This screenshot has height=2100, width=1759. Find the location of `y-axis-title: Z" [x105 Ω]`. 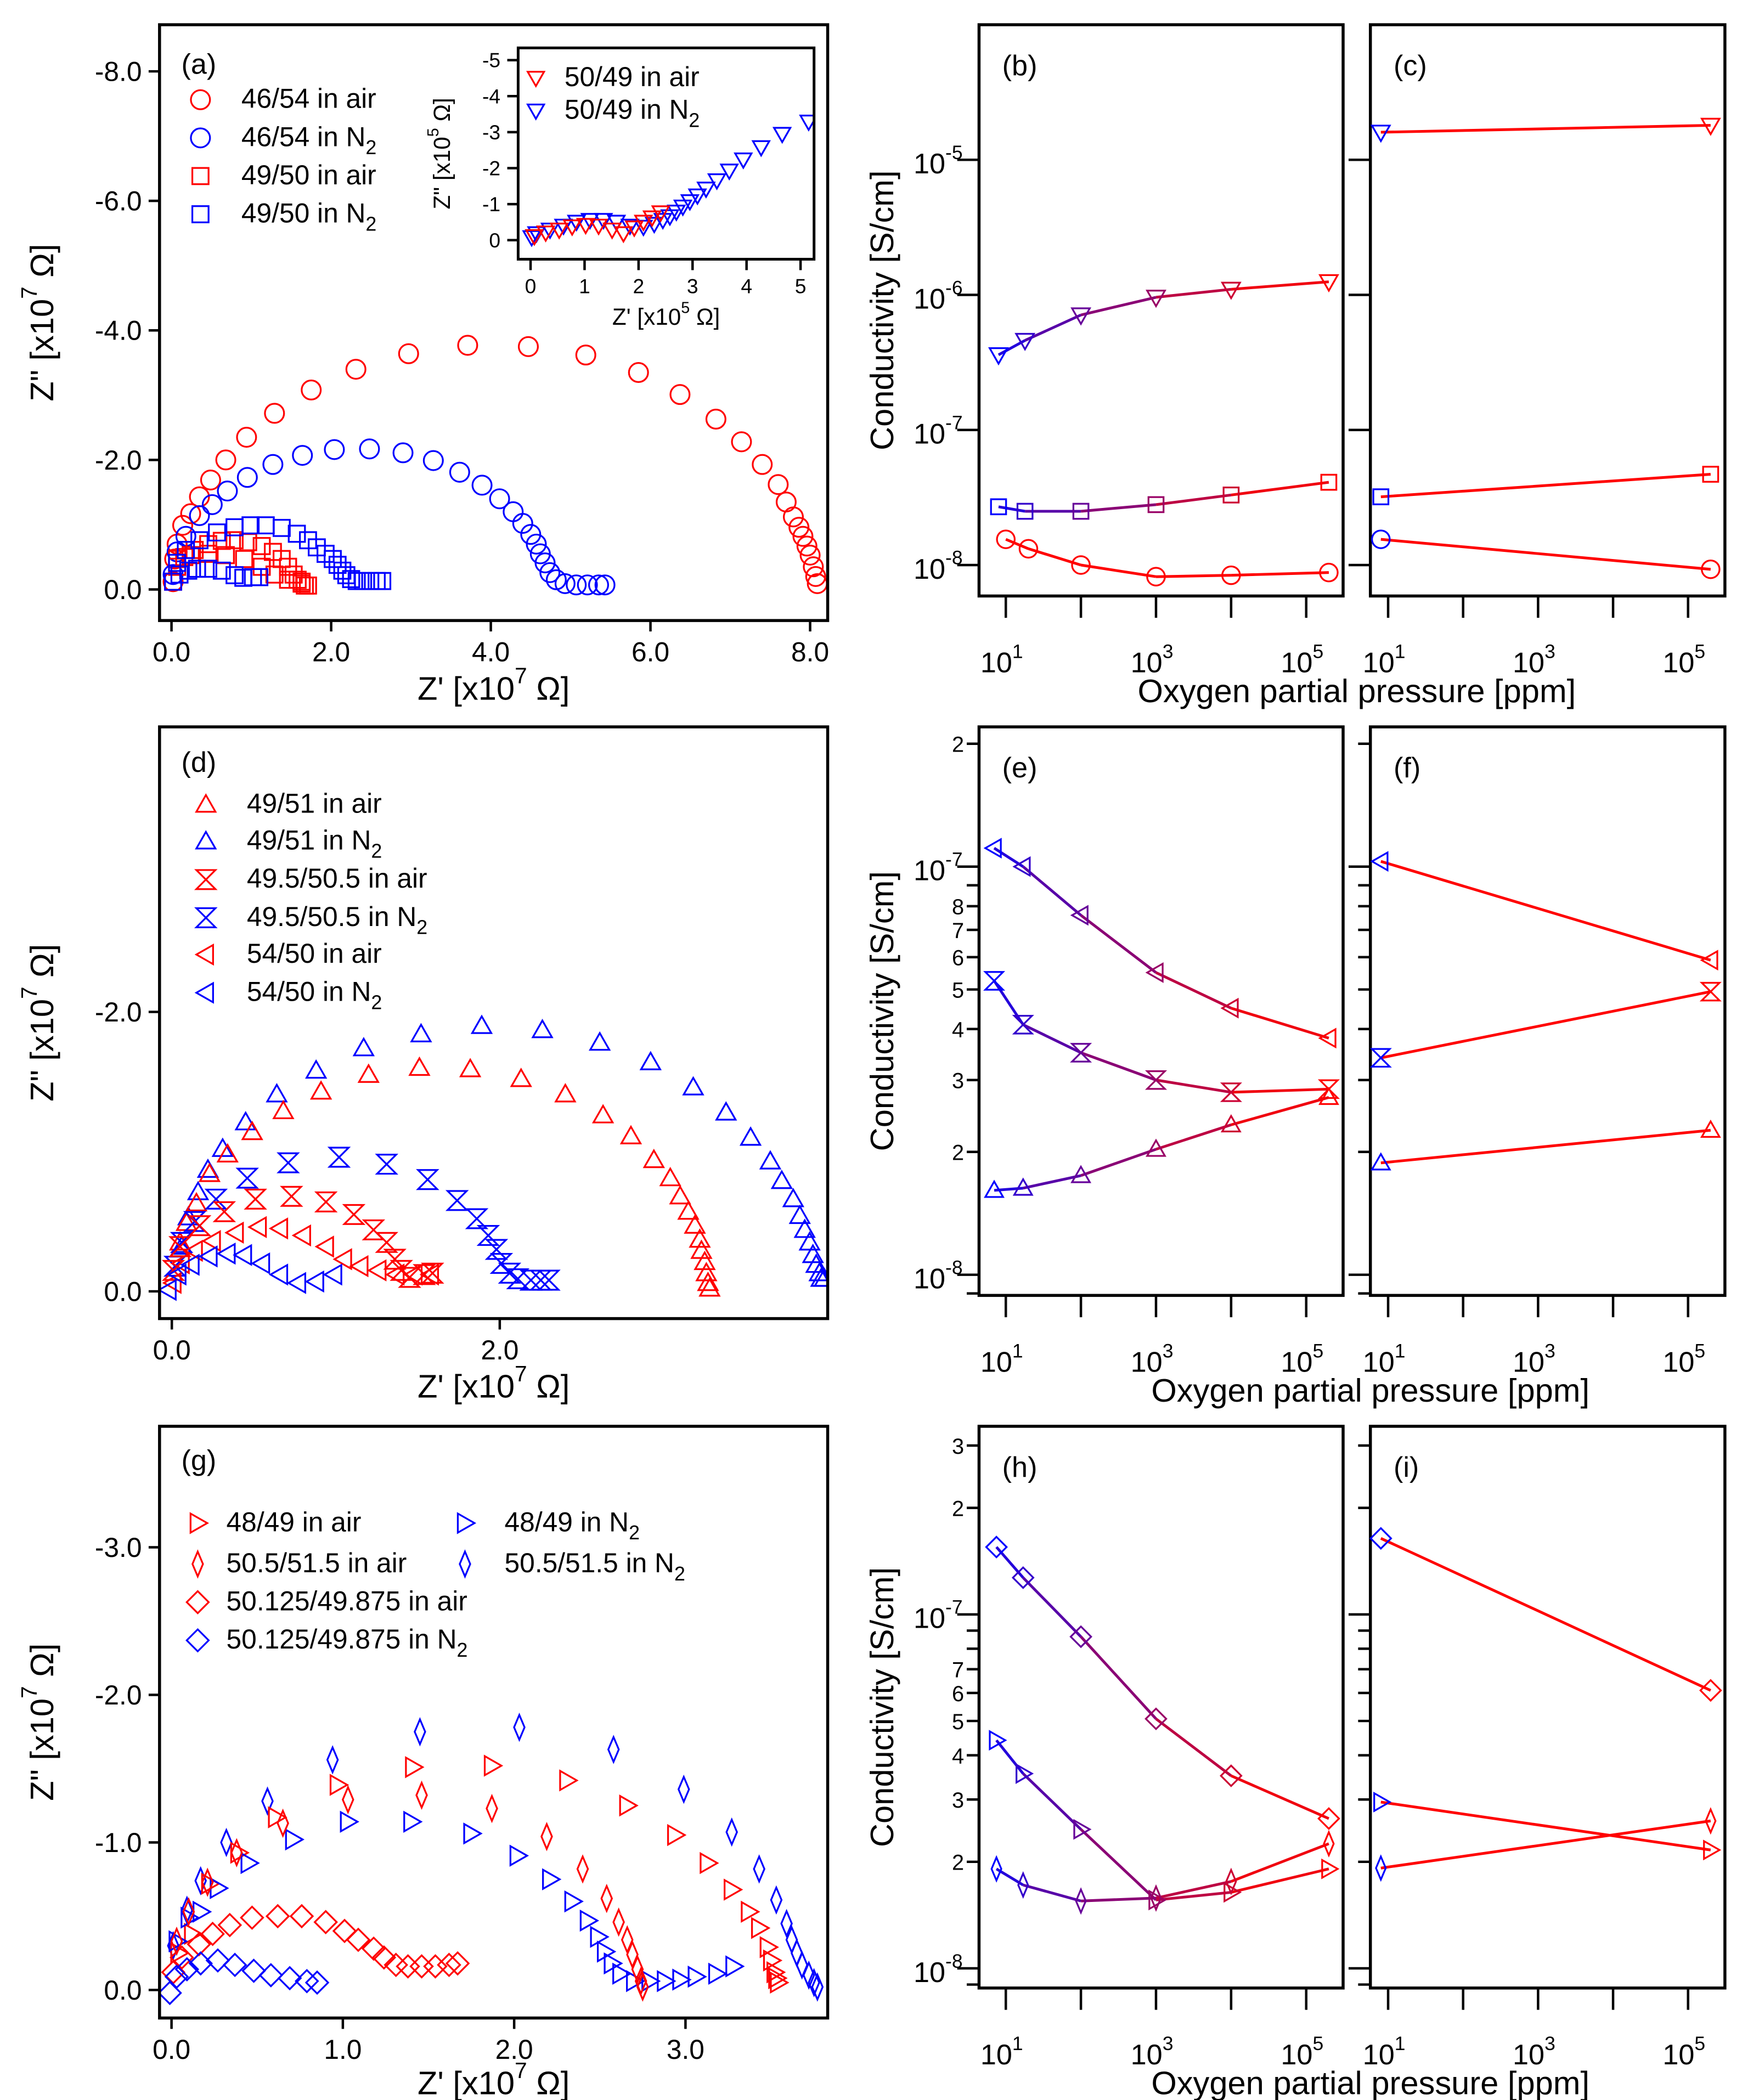

y-axis-title: Z" [x105 Ω] is located at coordinates (440, 153).